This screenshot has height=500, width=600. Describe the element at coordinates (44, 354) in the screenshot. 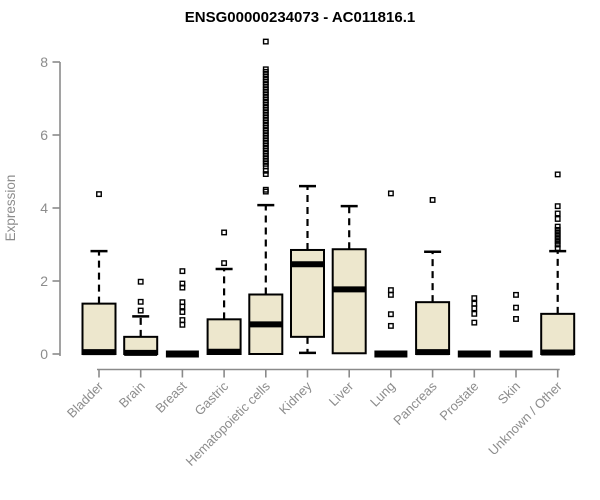

I see `y-tick-label: 0` at that location.